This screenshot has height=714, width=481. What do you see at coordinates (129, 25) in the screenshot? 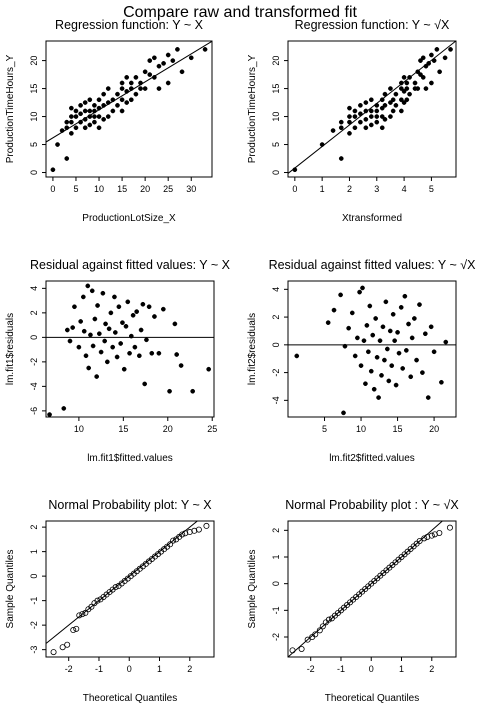
I see `chart-title: Regression function: Y ~ X` at bounding box center [129, 25].